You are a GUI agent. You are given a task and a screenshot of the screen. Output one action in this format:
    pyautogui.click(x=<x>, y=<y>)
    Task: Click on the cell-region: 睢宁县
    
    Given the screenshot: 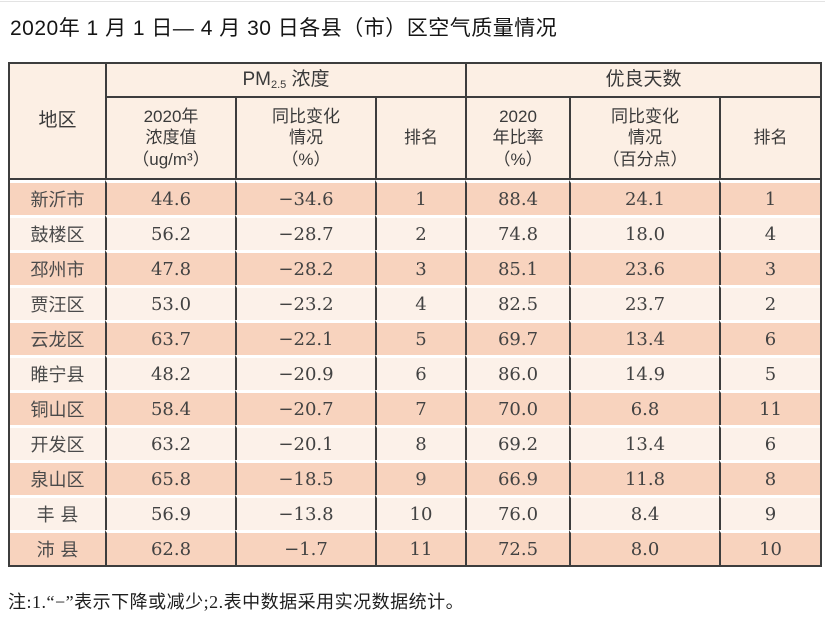 What is the action you would take?
    pyautogui.click(x=57, y=372)
    